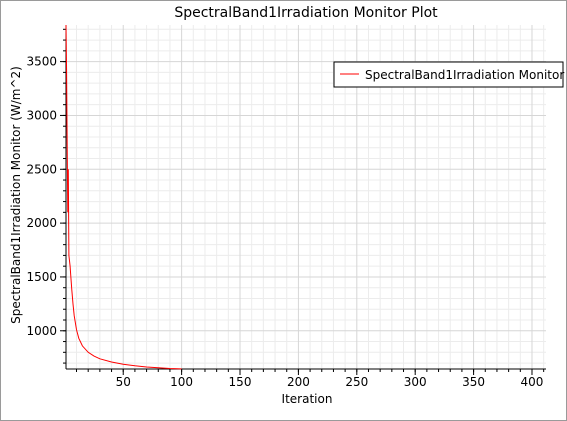  Describe the element at coordinates (307, 399) in the screenshot. I see `x-axis-label: Iteration` at that location.